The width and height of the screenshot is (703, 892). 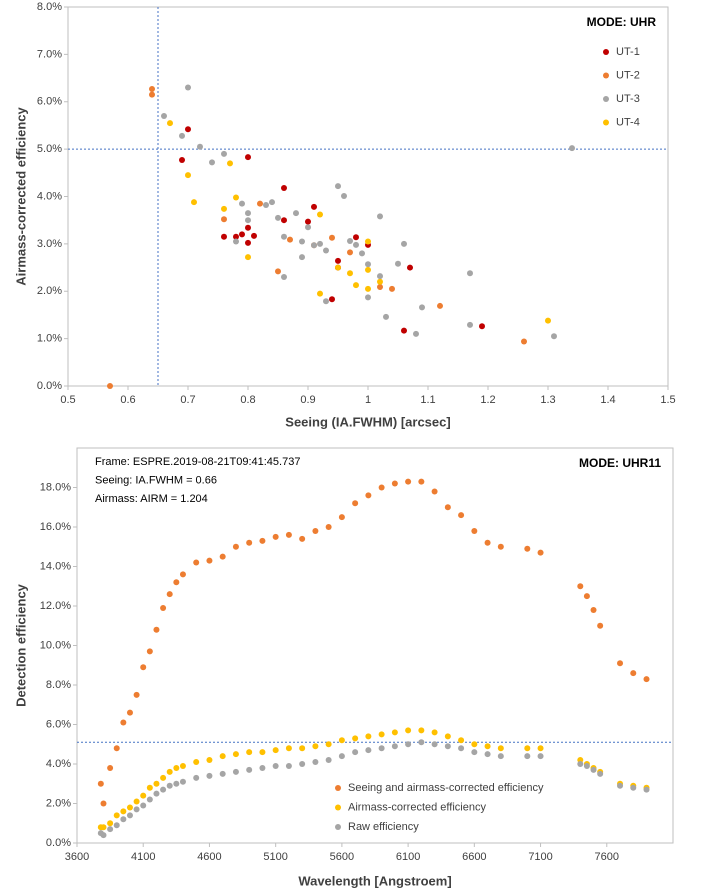 What do you see at coordinates (620, 463) in the screenshot?
I see `mode-label: MODE: UHR11` at bounding box center [620, 463].